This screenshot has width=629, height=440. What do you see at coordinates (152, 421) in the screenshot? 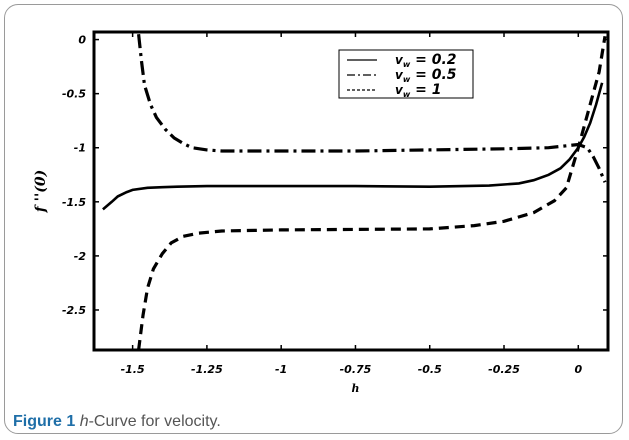
I see `caption-text: -Curve for velocity` at bounding box center [152, 421].